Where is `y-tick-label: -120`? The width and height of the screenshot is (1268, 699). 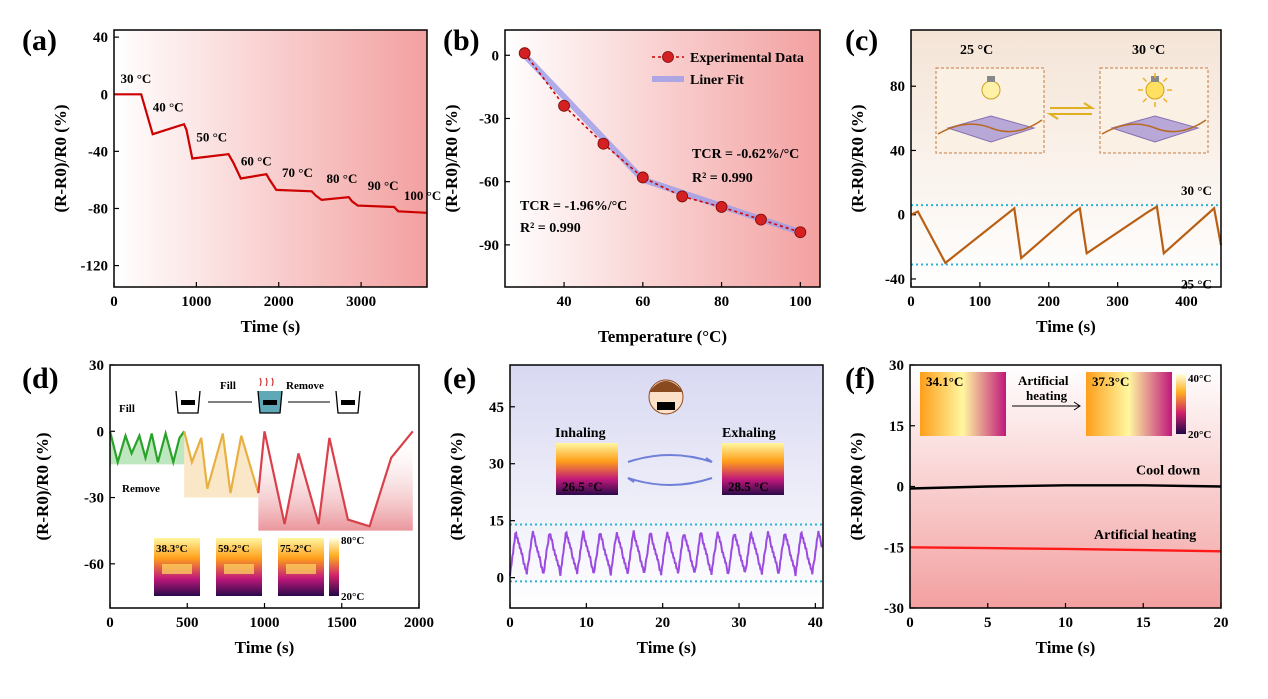
y-tick-label: -120 is located at coordinates (95, 267).